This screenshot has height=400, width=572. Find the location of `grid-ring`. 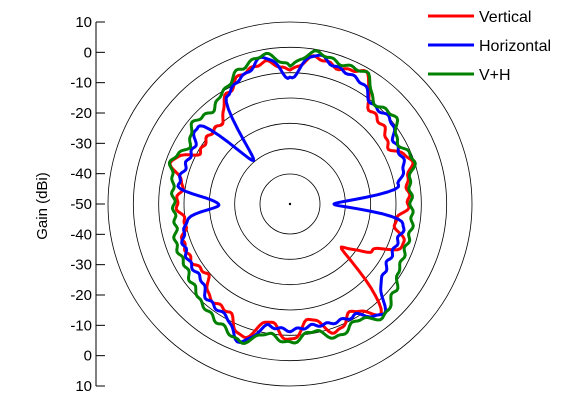

grid-ring is located at coordinates (290, 204).